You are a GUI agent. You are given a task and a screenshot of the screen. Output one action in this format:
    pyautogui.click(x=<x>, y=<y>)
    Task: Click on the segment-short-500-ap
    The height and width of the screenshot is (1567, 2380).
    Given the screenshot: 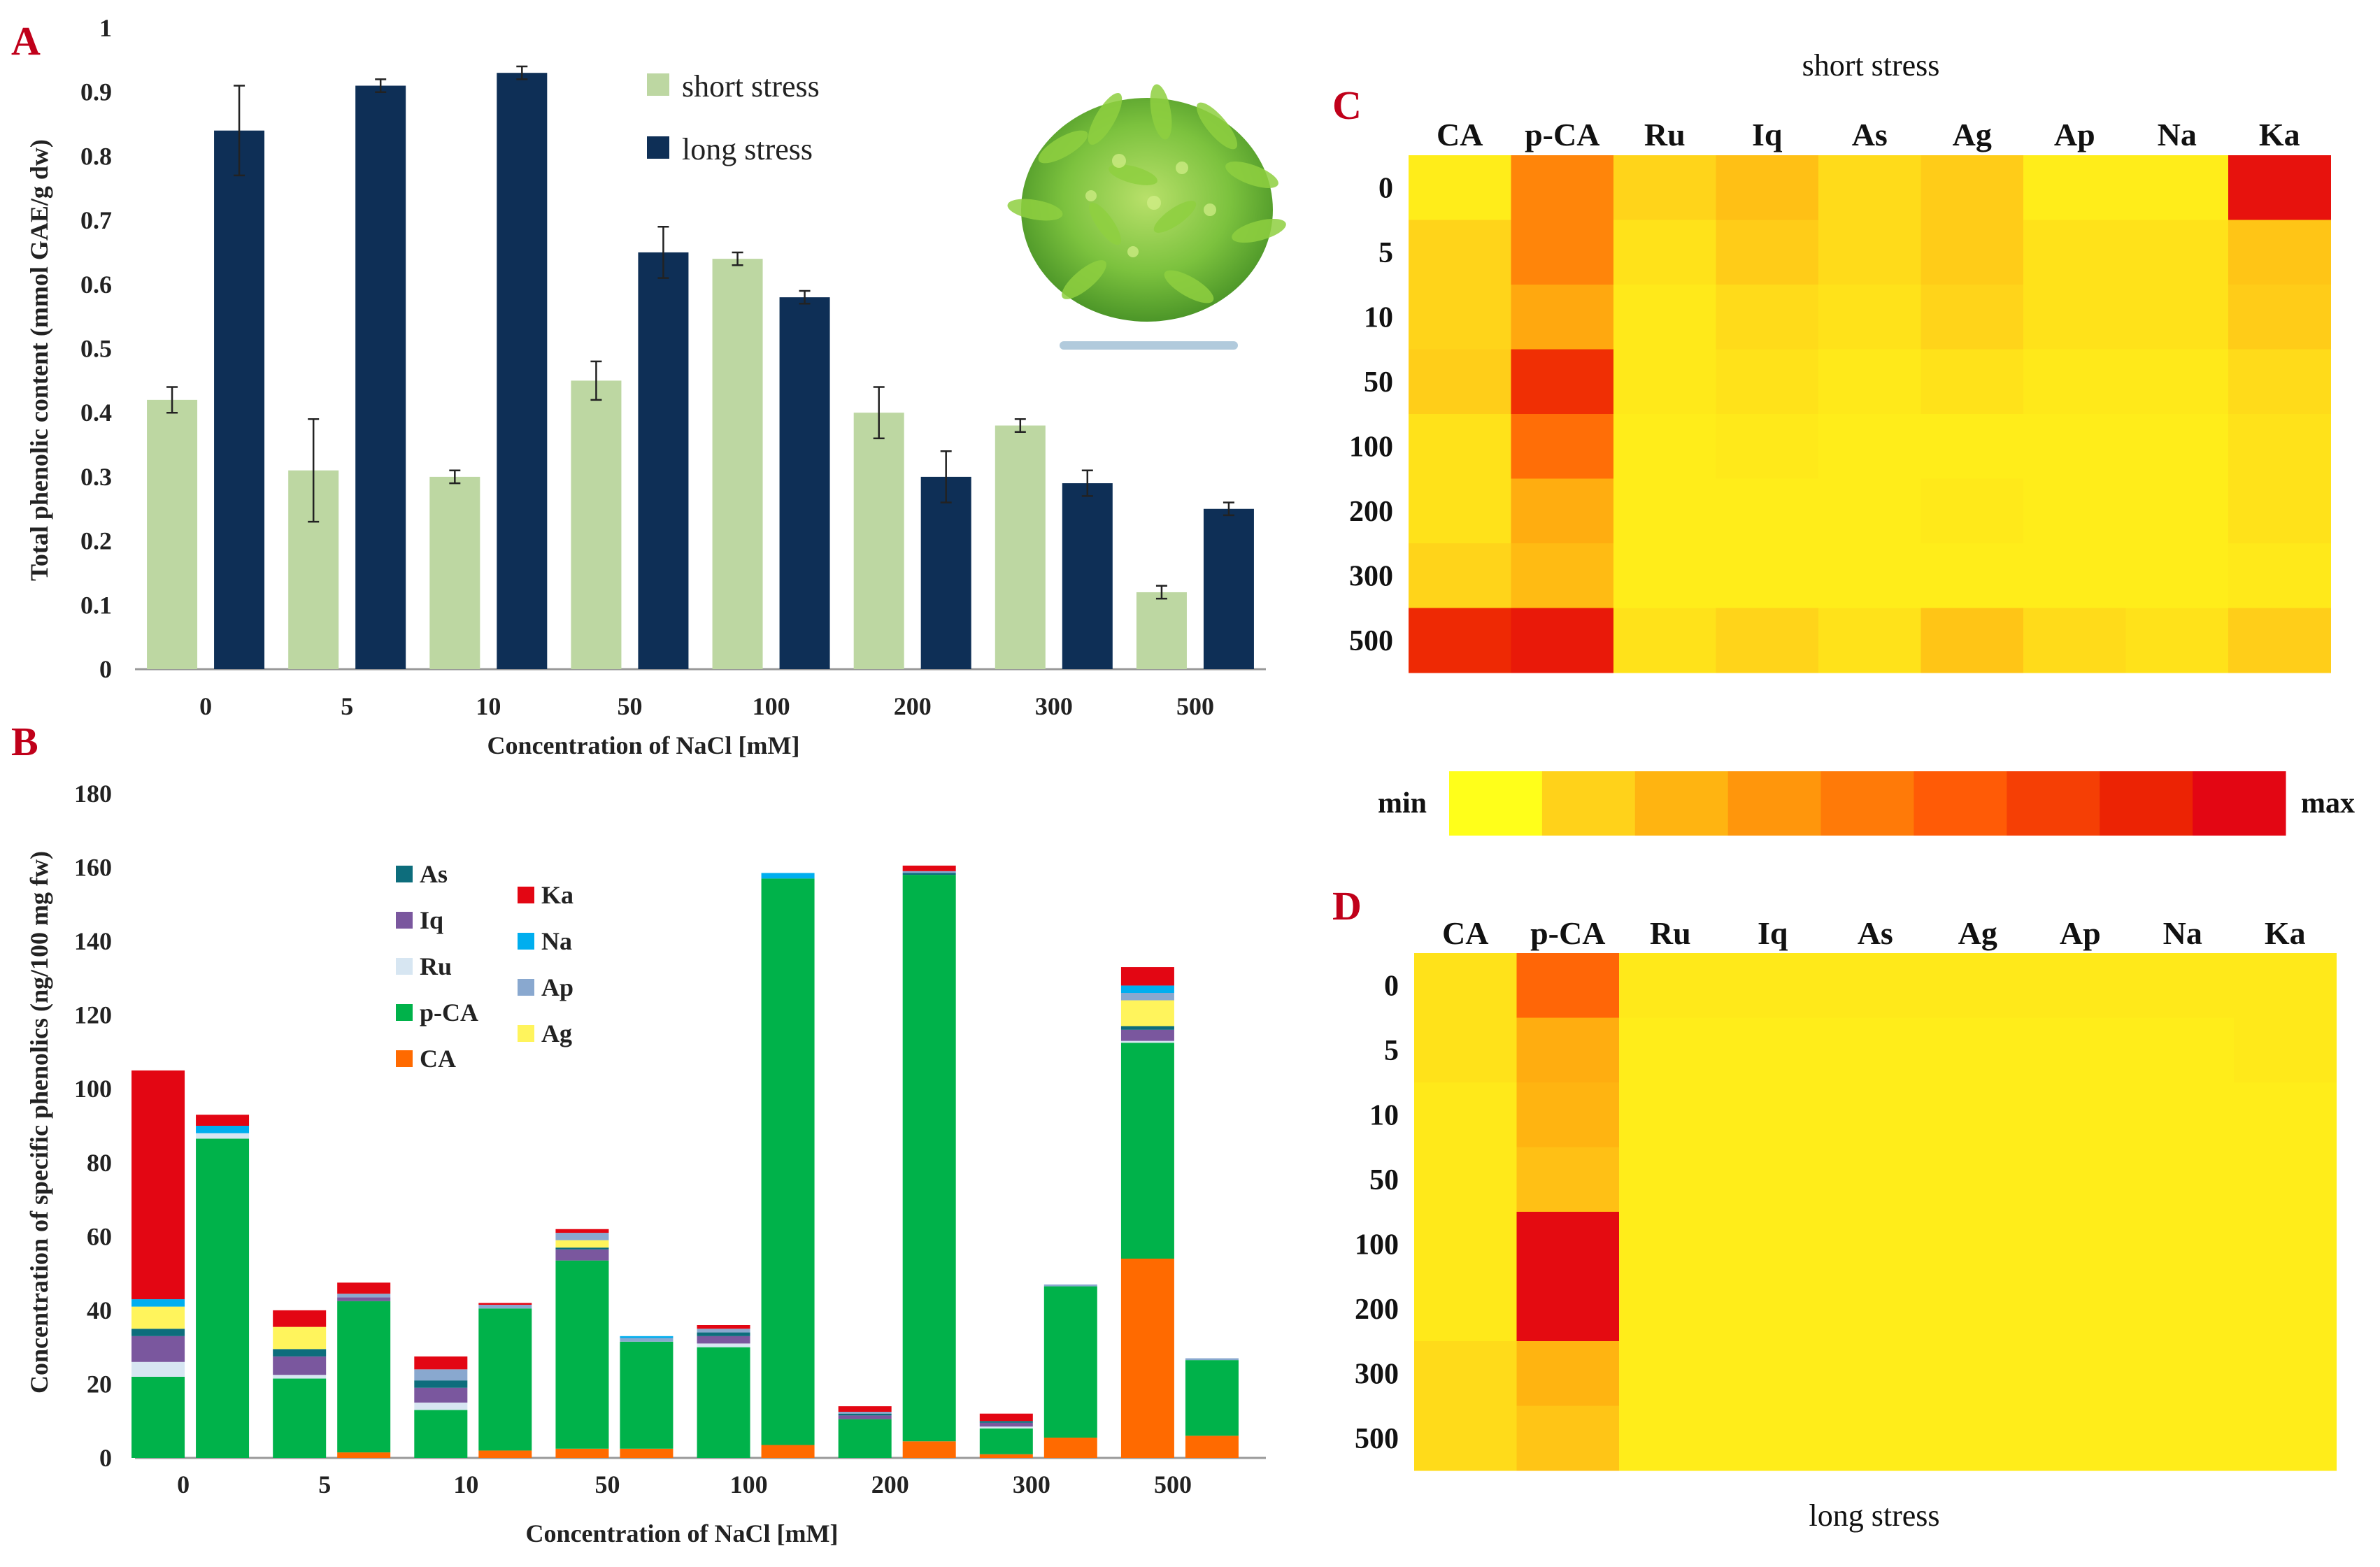 What is the action you would take?
    pyautogui.click(x=1147, y=997)
    